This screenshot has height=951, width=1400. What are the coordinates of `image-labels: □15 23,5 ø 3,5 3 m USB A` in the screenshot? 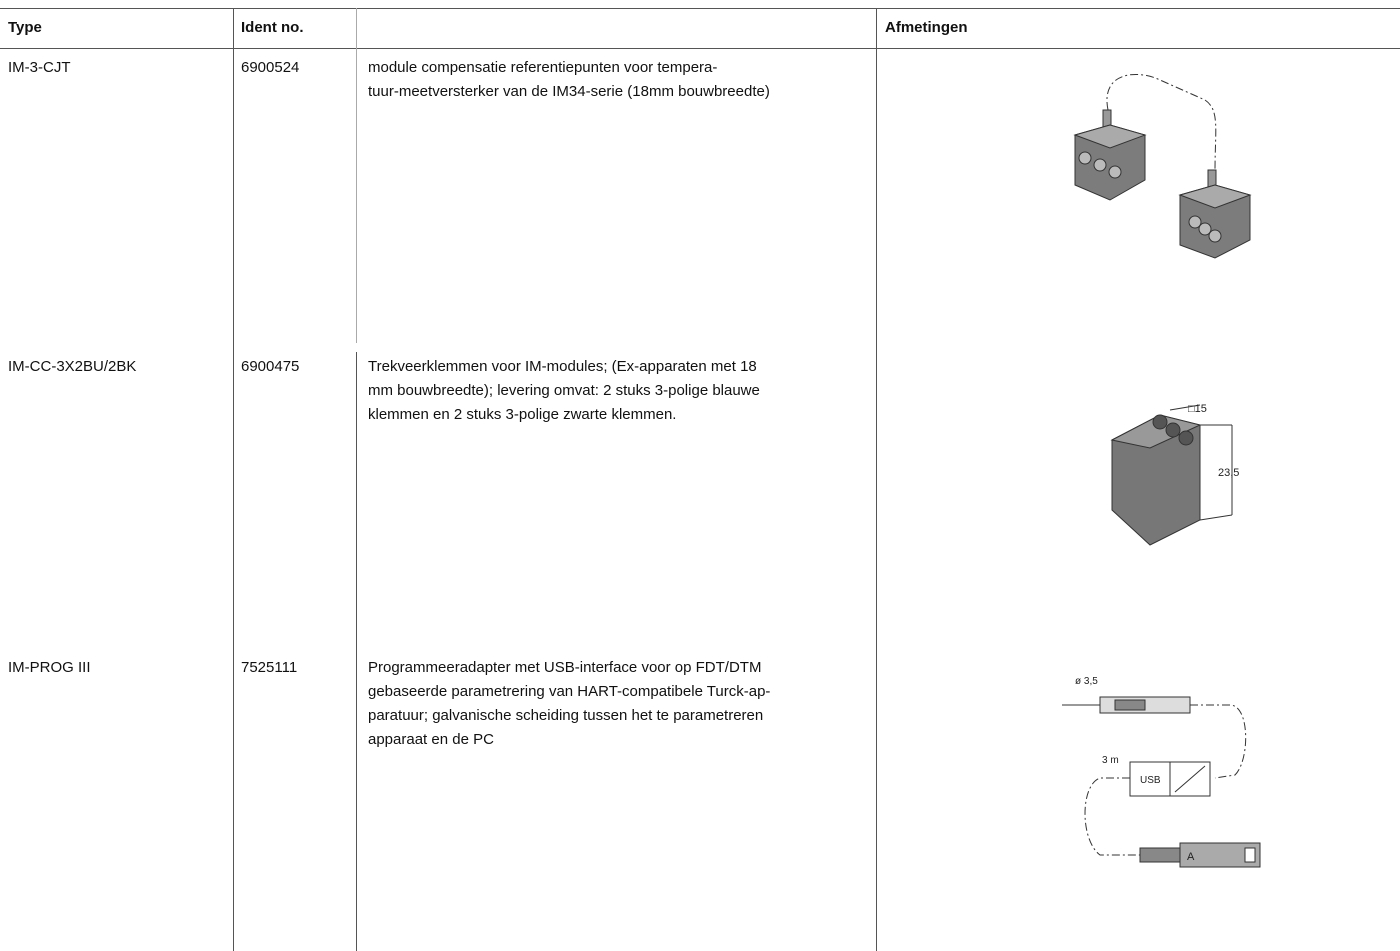 It's located at (1157, 633).